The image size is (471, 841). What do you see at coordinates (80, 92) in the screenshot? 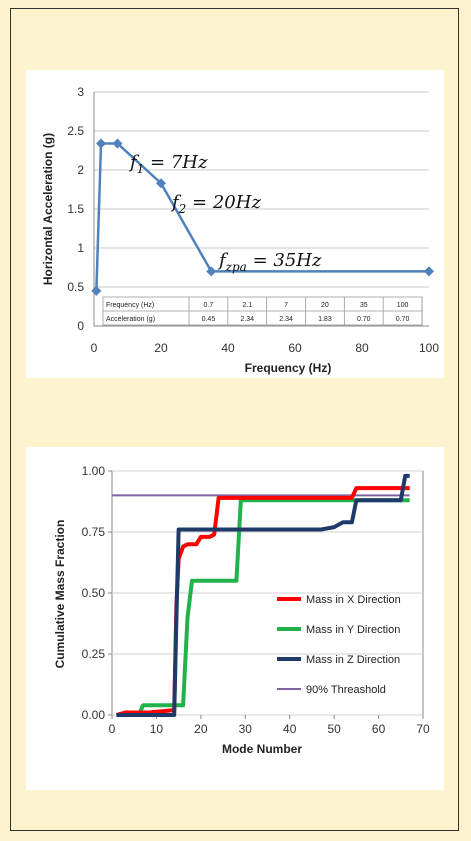
I see `y-tick-label: 3` at bounding box center [80, 92].